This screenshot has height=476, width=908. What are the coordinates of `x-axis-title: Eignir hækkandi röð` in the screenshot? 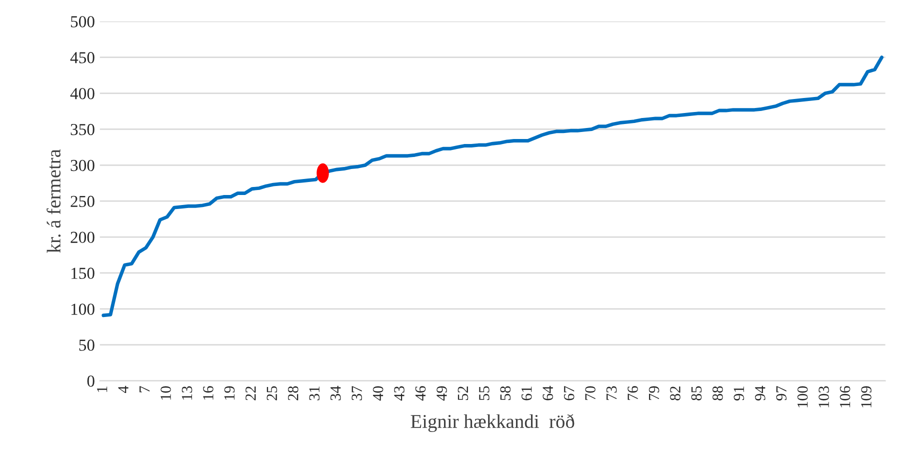 It's located at (492, 423).